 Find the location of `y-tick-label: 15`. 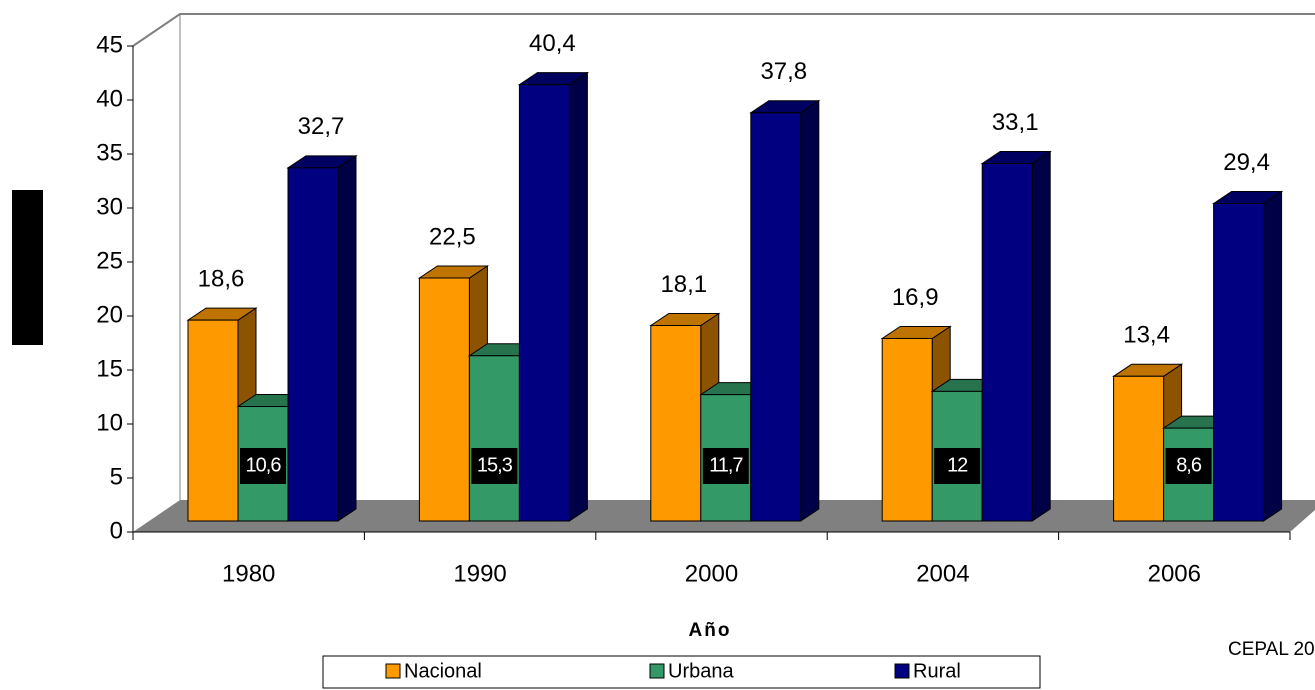

y-tick-label: 15 is located at coordinates (109, 368).